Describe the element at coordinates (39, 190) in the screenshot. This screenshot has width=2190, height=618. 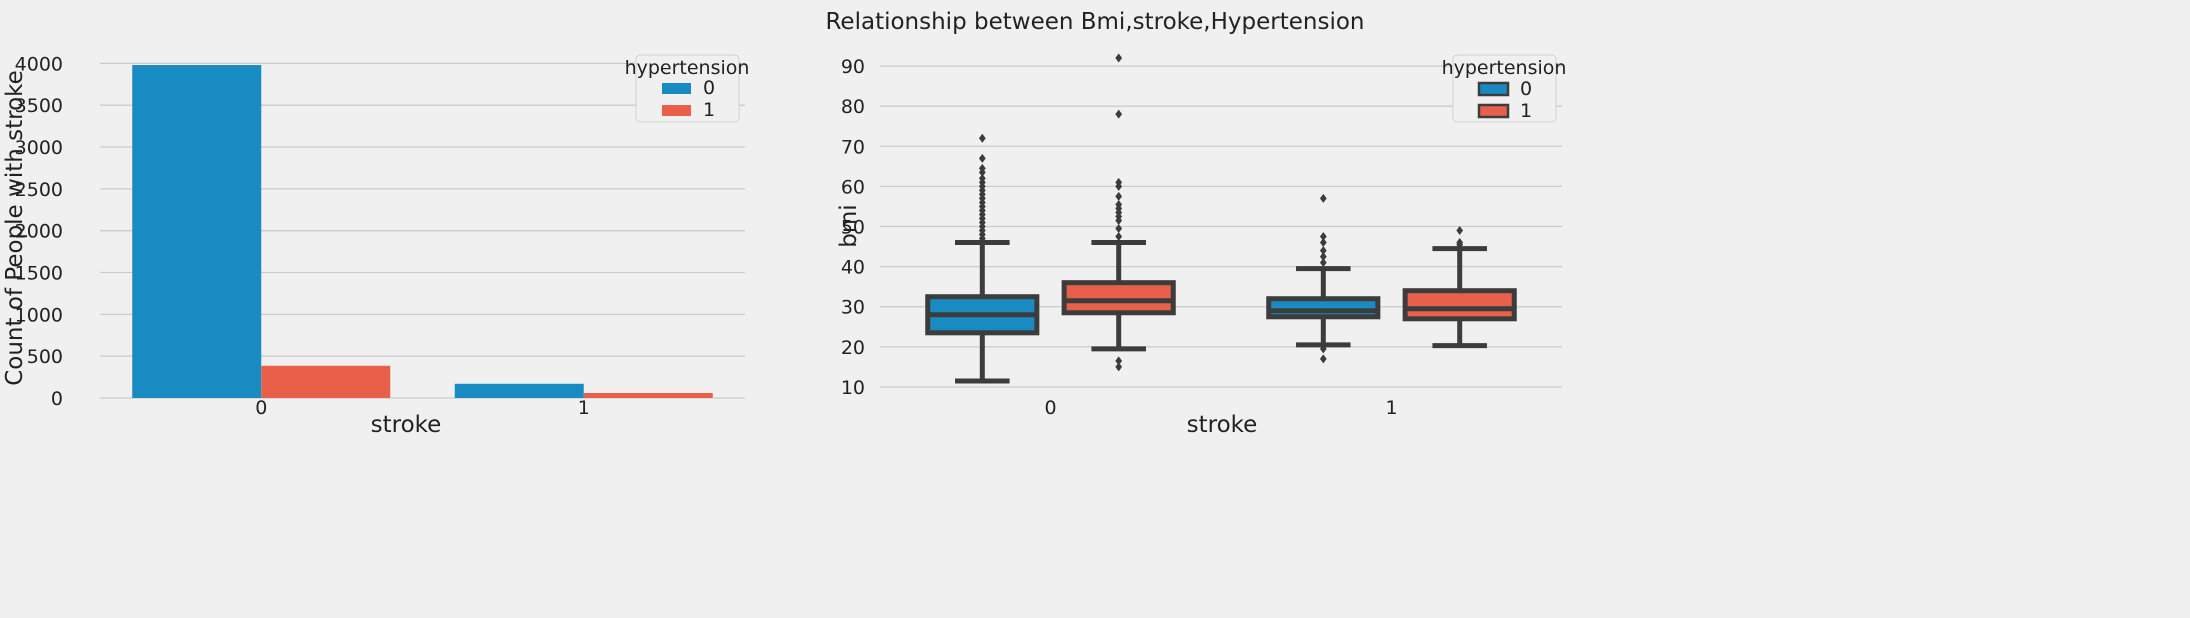
I see `y-tick-label: 2500` at that location.